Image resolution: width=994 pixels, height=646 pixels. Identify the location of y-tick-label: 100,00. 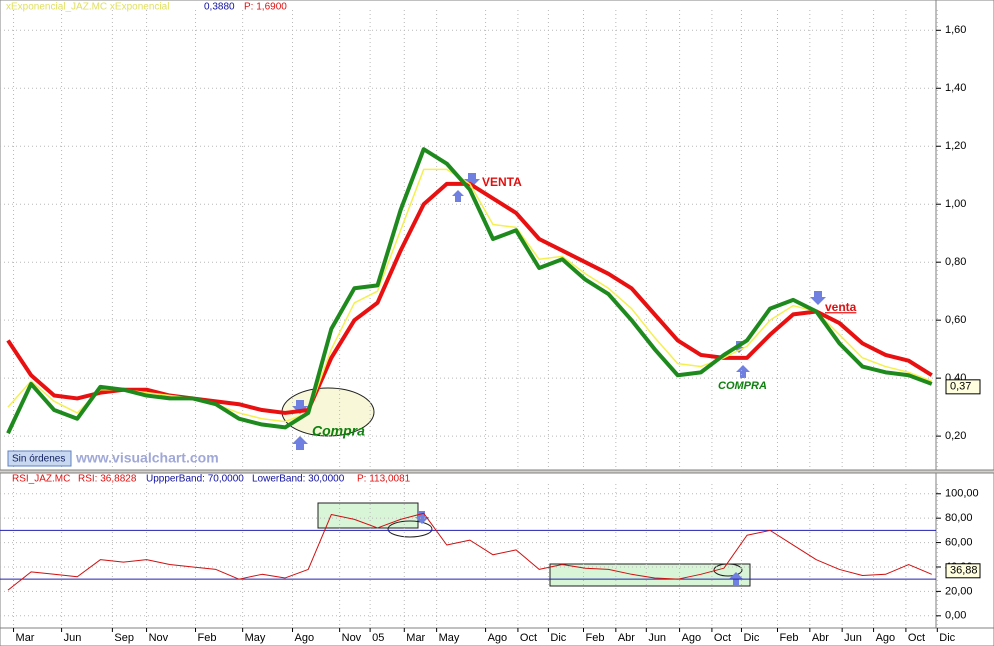
(962, 494).